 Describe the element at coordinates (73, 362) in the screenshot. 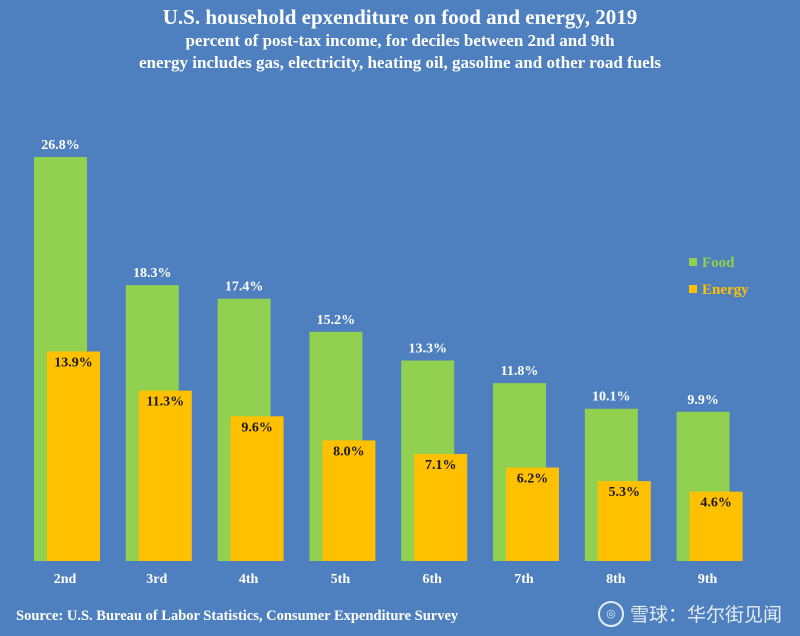

I see `energy-data-label: 13.9%` at that location.